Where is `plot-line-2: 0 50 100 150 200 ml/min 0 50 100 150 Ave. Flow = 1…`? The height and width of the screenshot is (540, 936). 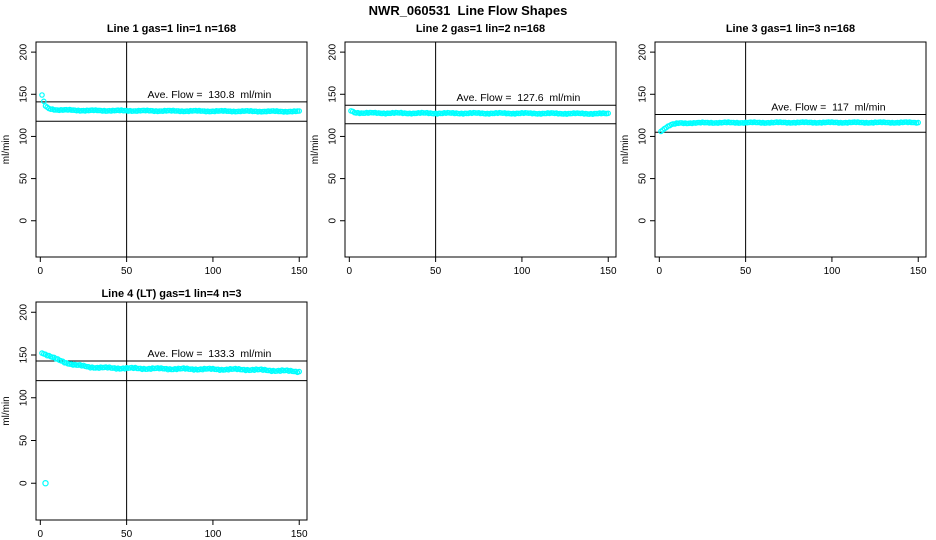 plot-line-2: 0 50 100 150 200 ml/min 0 50 100 150 Ave. Flow = 1… is located at coordinates (463, 159).